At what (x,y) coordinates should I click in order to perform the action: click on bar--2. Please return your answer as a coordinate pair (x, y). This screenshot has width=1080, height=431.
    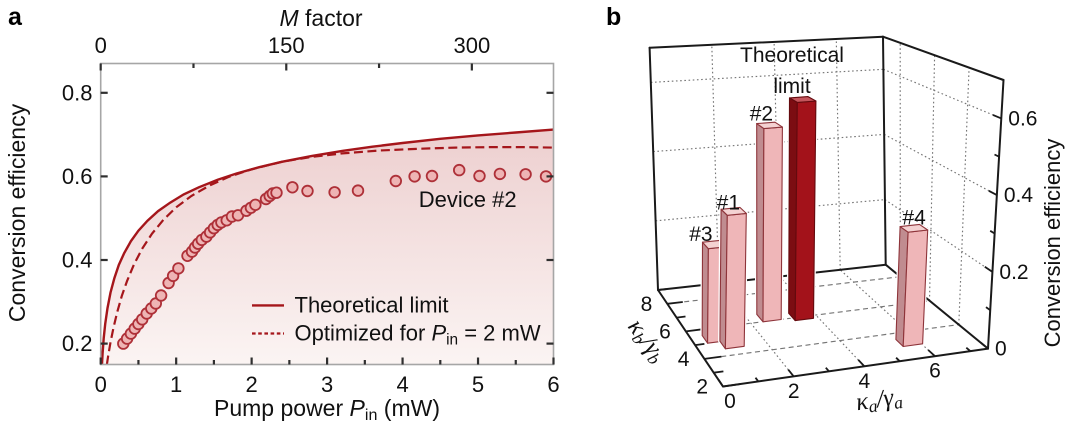
    Looking at the image, I should click on (769, 222).